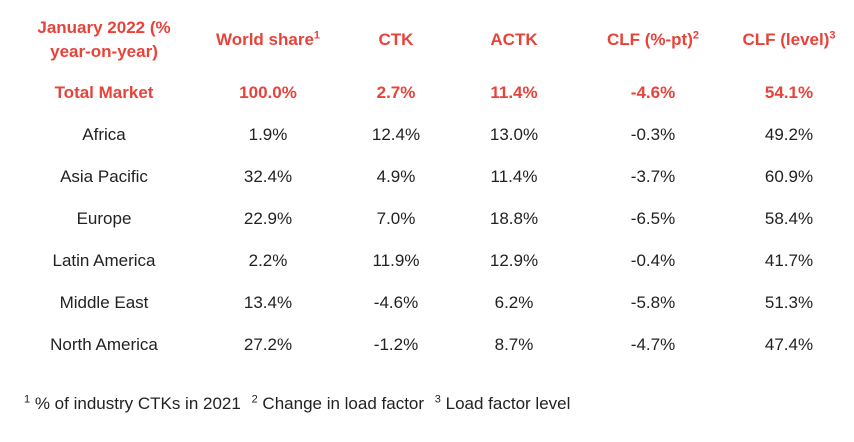  I want to click on table-cell: 27.2%, so click(268, 344).